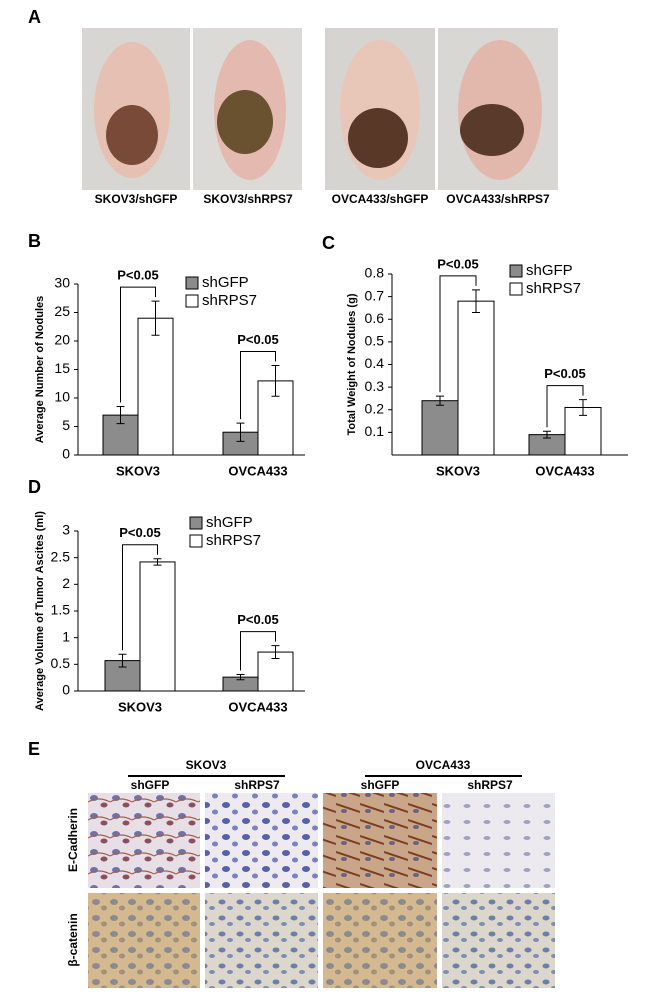 The image size is (648, 996). I want to click on y-tick-label: 1.5, so click(61, 610).